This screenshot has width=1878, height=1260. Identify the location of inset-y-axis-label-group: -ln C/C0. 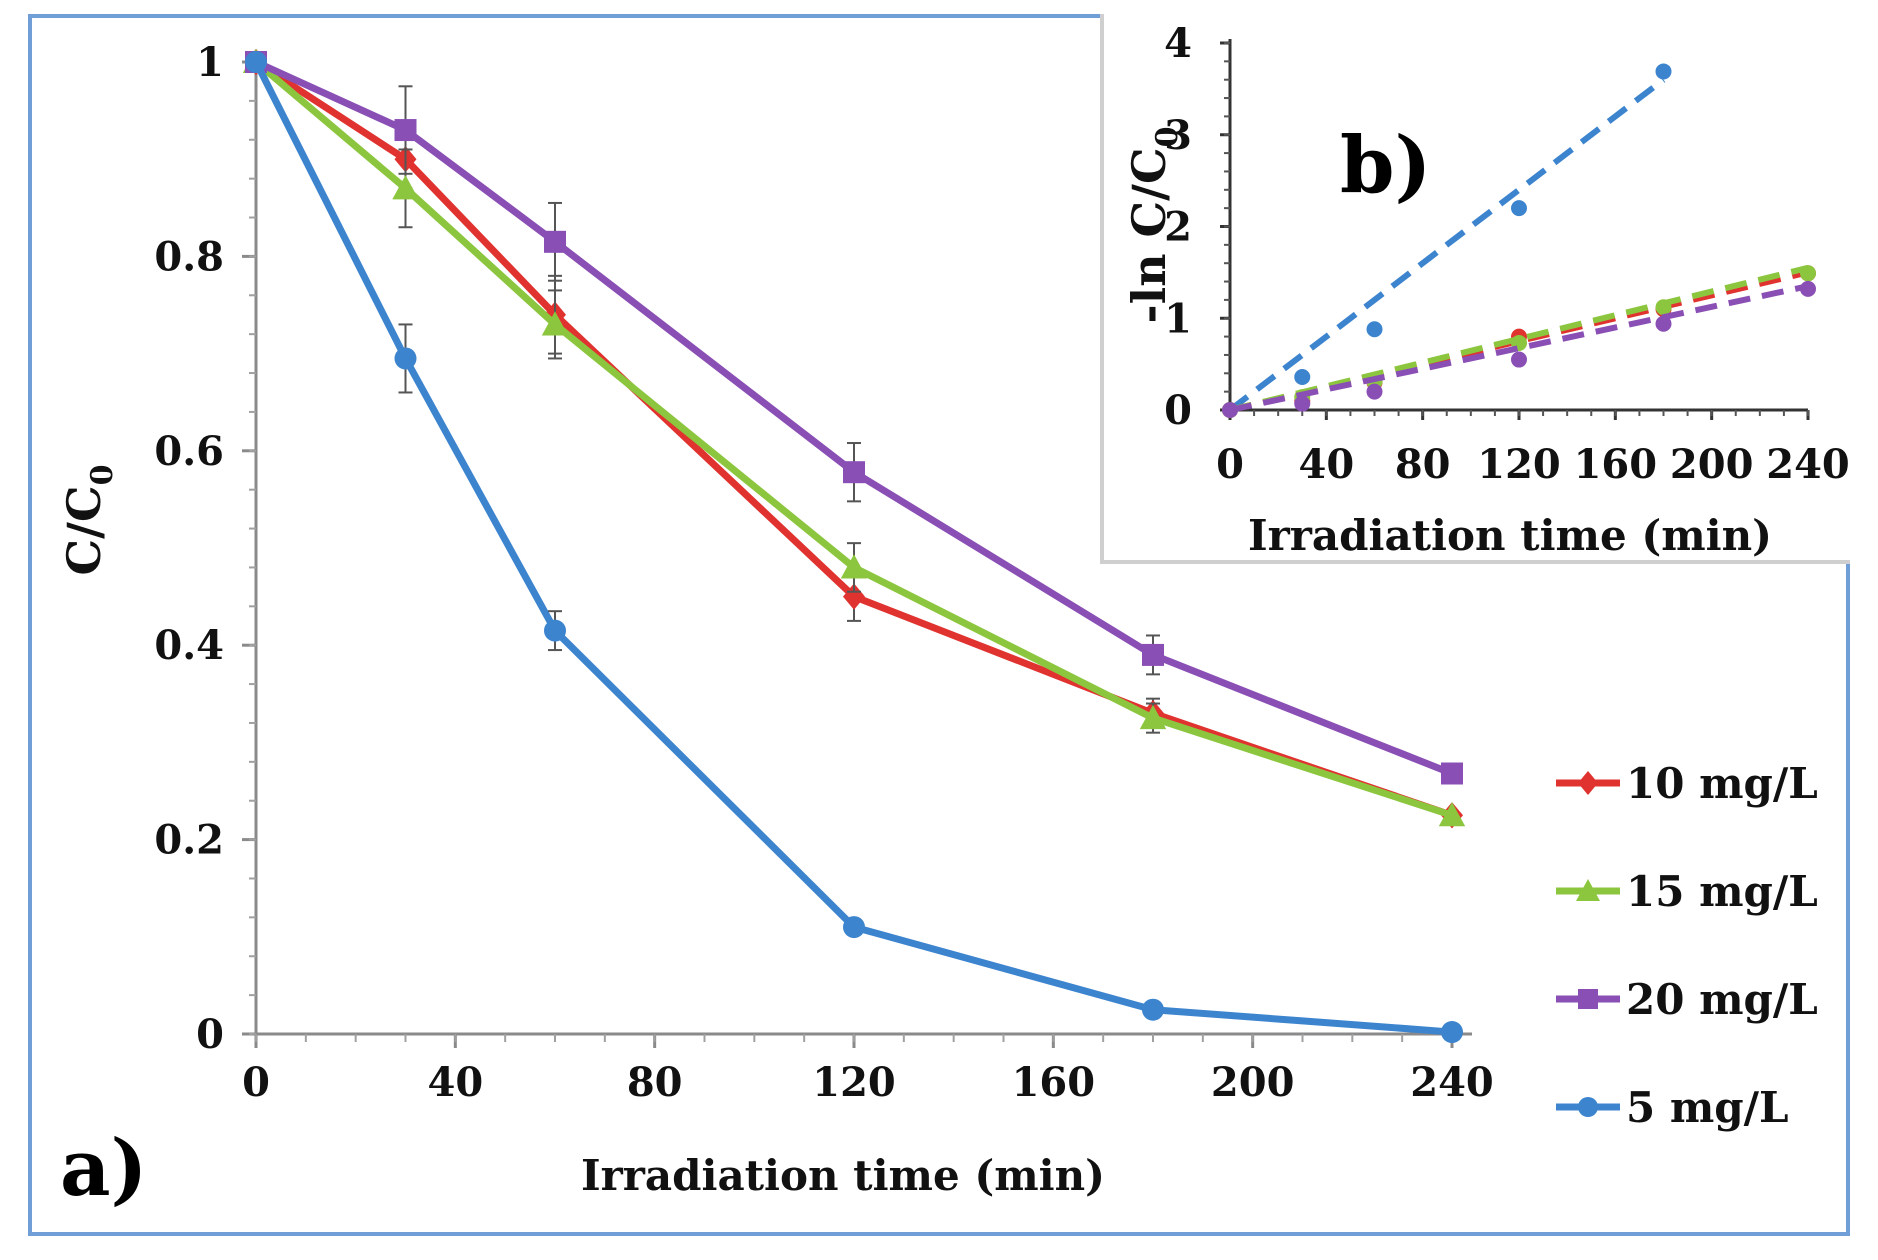
(1153, 225).